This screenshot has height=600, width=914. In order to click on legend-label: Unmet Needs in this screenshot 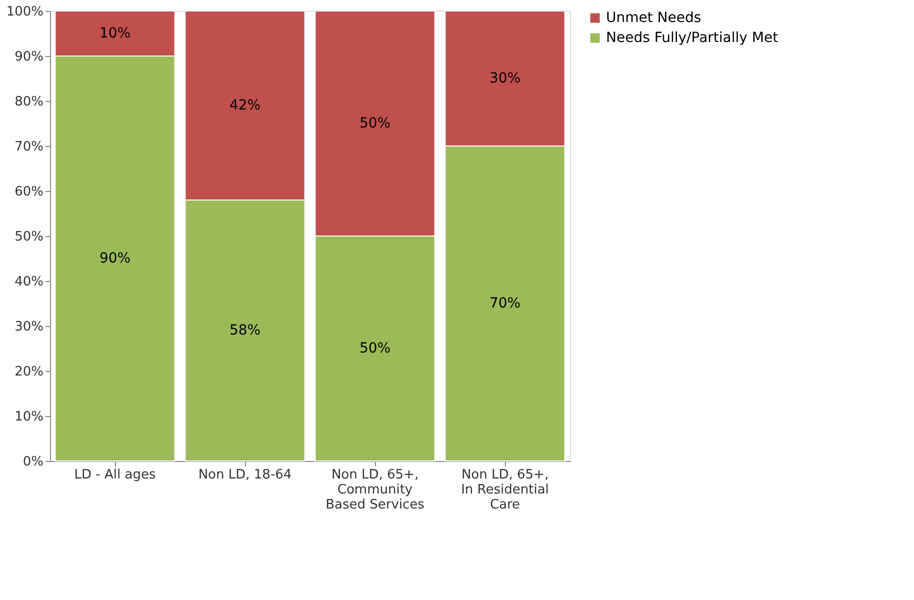, I will do `click(654, 18)`.